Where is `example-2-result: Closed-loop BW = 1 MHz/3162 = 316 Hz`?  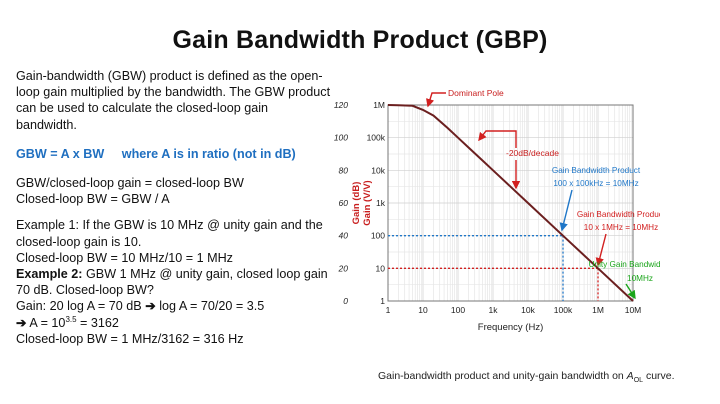
example-2-result: Closed-loop BW = 1 MHz/3162 = 316 Hz is located at coordinates (130, 338).